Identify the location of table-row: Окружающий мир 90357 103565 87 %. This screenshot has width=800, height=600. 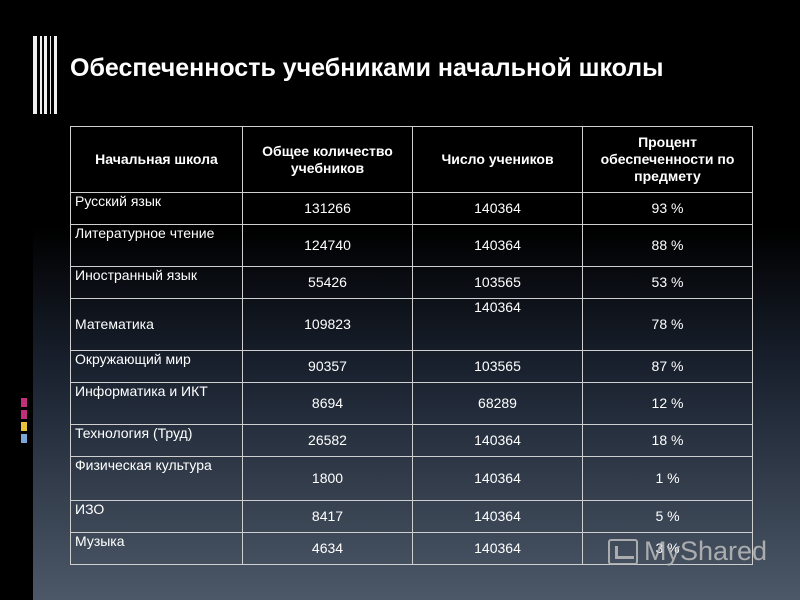
(411, 366).